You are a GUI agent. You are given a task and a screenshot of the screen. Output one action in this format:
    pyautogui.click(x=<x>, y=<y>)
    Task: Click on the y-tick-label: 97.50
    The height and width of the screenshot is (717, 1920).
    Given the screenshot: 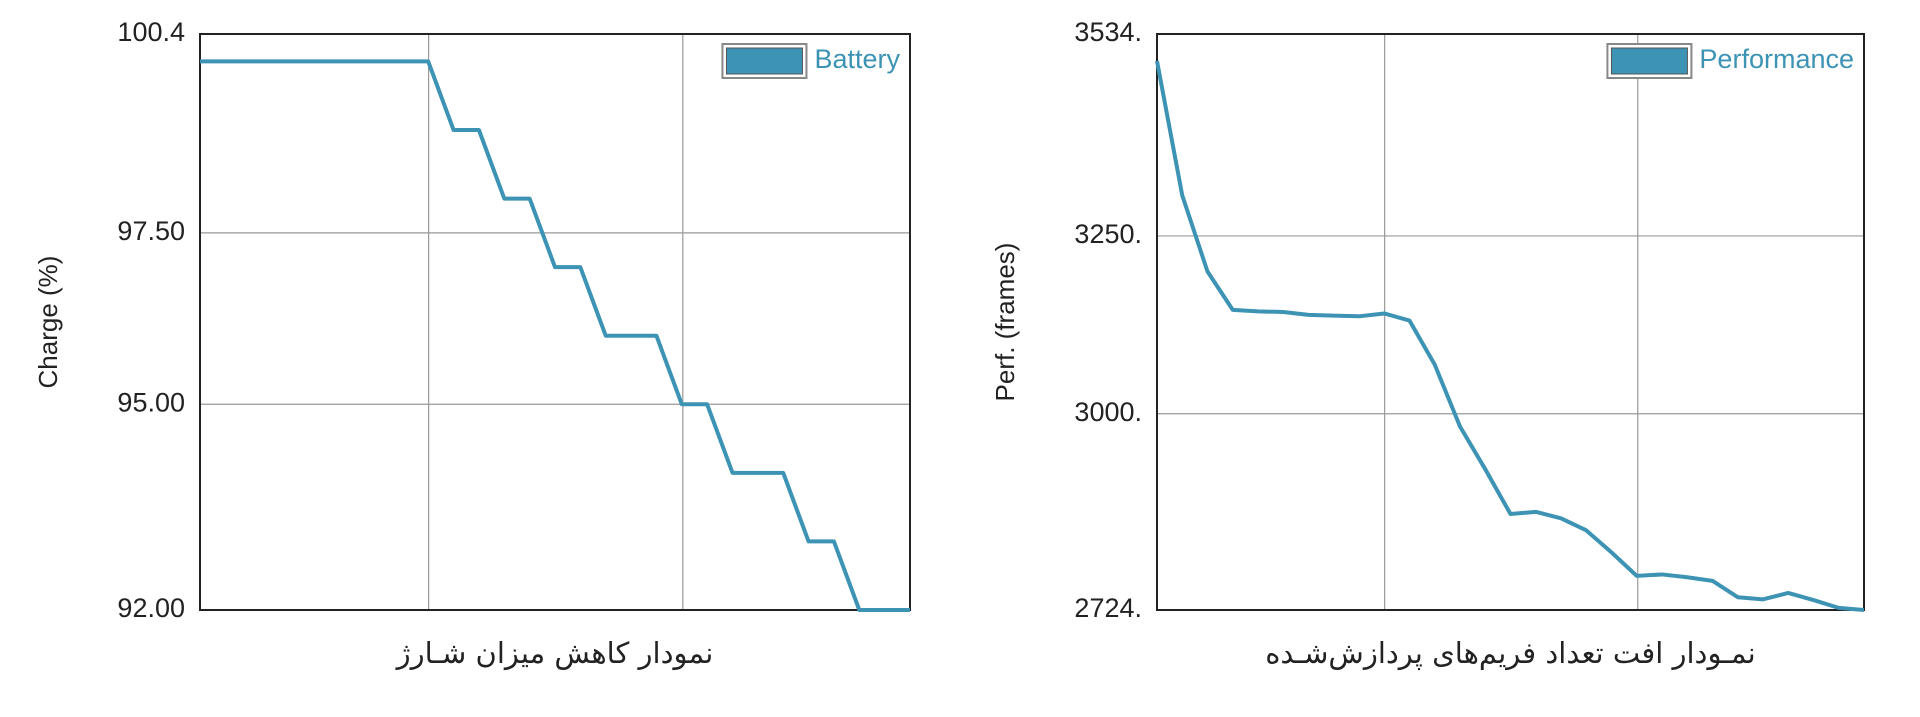 What is the action you would take?
    pyautogui.click(x=151, y=231)
    